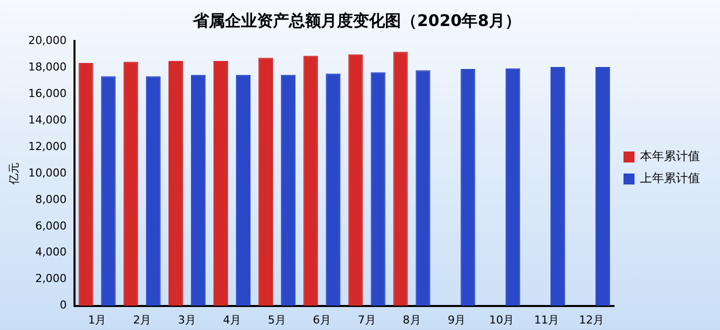  Describe the element at coordinates (501, 319) in the screenshot. I see `x-tick-label: 10月` at that location.